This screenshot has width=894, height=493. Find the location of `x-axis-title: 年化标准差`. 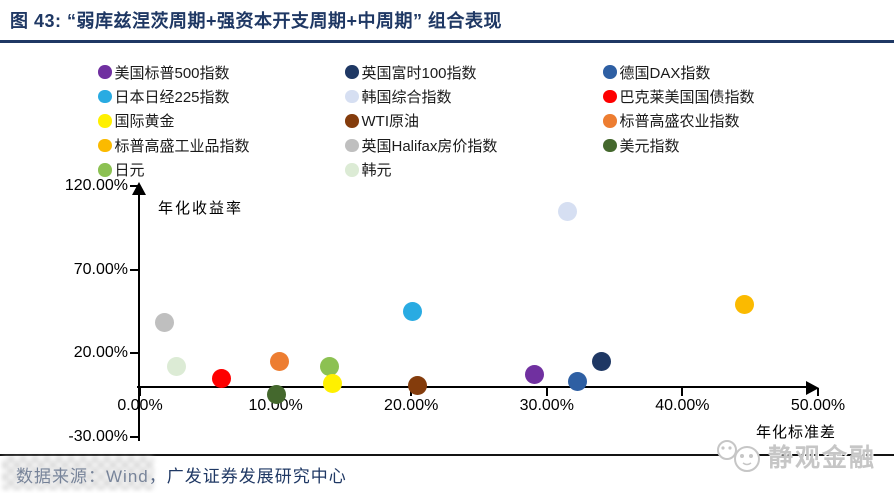

x-axis-title: 年化标准差 is located at coordinates (796, 432).